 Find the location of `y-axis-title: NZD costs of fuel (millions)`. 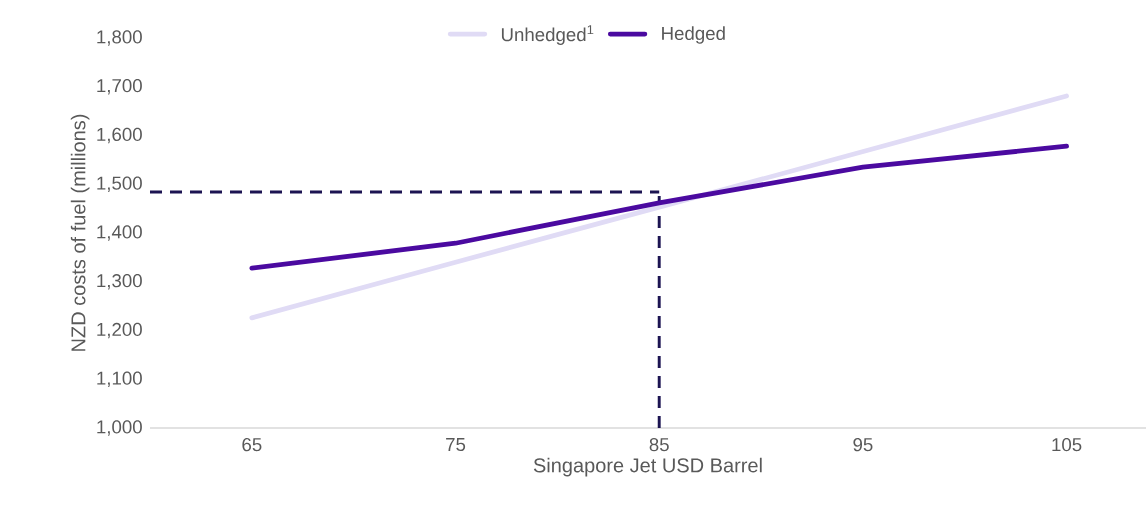

y-axis-title: NZD costs of fuel (millions) is located at coordinates (80, 232).